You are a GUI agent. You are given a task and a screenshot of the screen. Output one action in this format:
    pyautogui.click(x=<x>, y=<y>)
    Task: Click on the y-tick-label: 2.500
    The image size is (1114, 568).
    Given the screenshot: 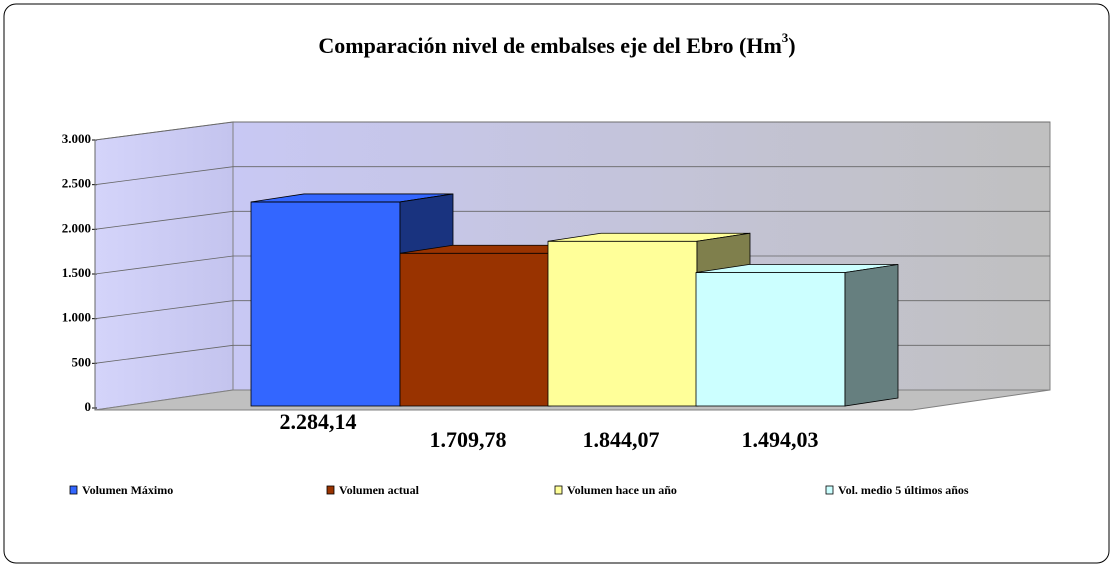 What is the action you would take?
    pyautogui.click(x=76, y=183)
    